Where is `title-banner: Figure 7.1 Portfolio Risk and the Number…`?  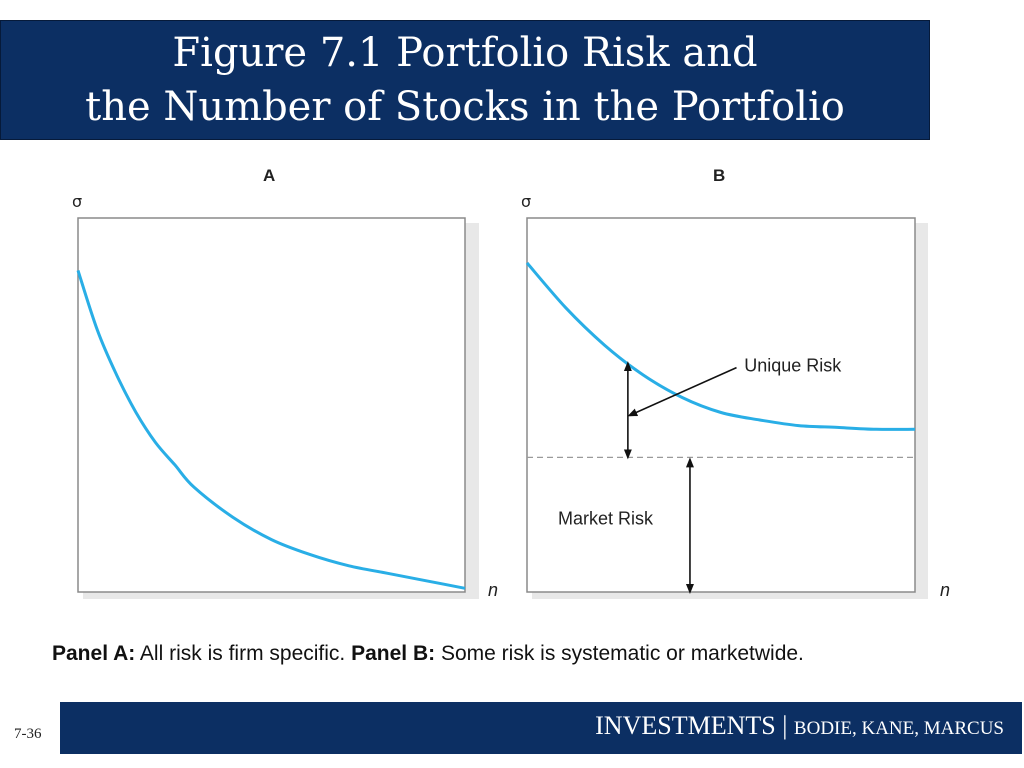 title-banner: Figure 7.1 Portfolio Risk and the Number… is located at coordinates (465, 80).